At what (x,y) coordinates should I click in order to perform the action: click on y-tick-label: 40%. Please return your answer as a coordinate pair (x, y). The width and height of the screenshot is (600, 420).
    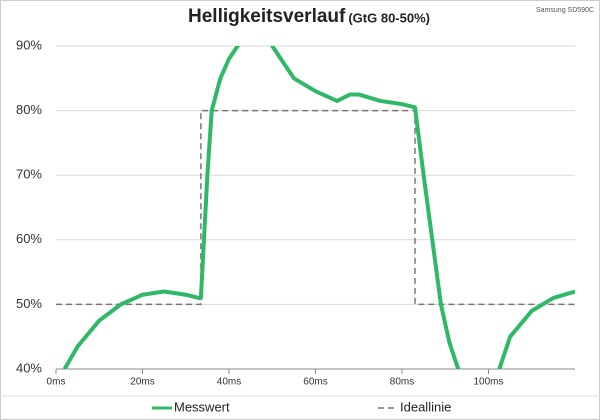
    Looking at the image, I should click on (29, 367).